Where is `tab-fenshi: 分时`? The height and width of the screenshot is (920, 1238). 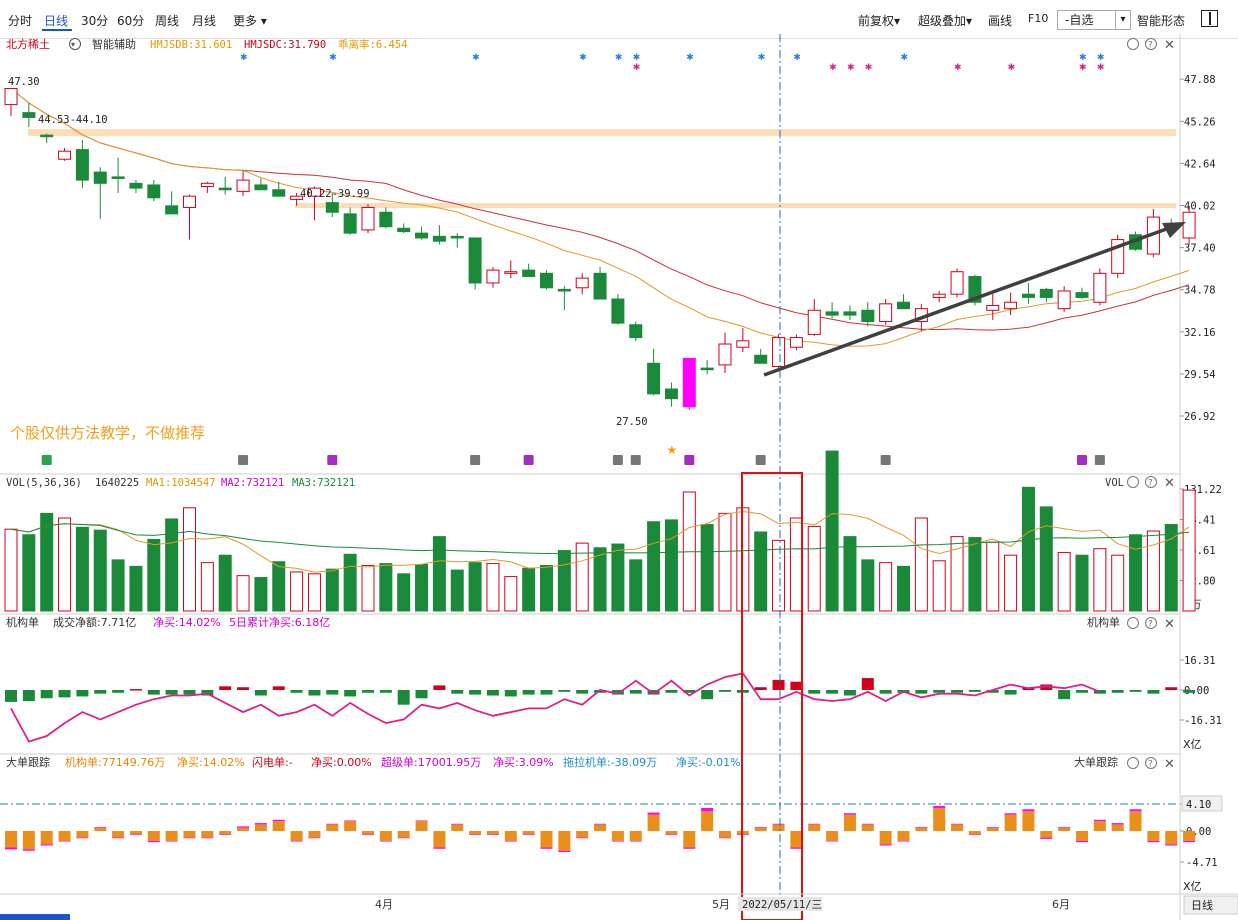 tab-fenshi: 分时 is located at coordinates (20, 21).